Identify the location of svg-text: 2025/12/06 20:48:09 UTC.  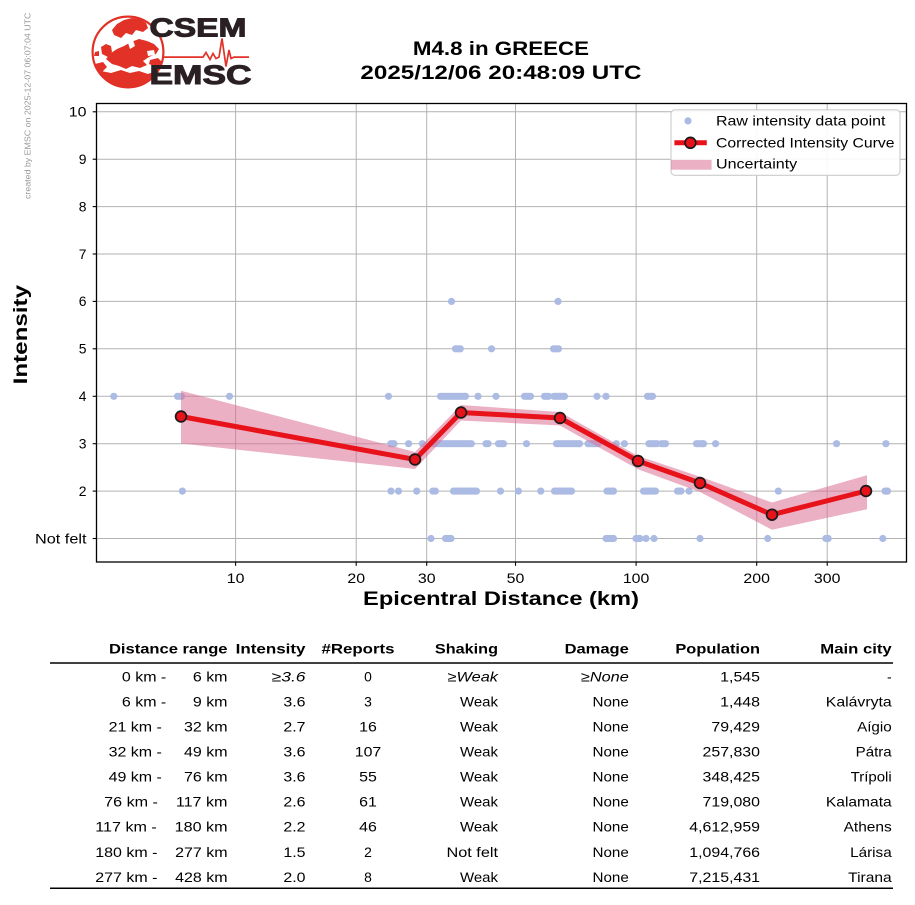
(500, 73).